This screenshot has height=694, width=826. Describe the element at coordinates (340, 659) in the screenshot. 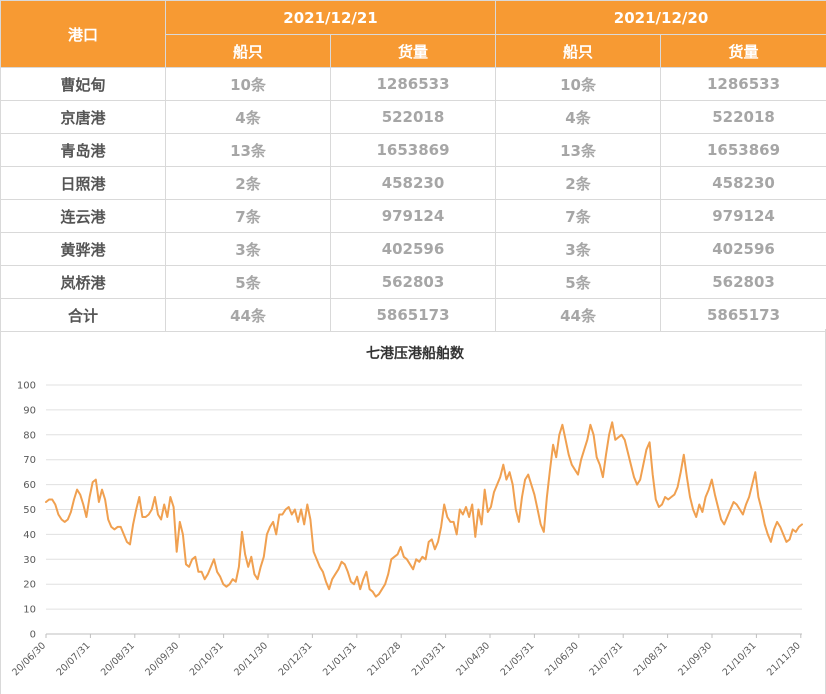

I see `x-tick-label: 21/01/31` at that location.